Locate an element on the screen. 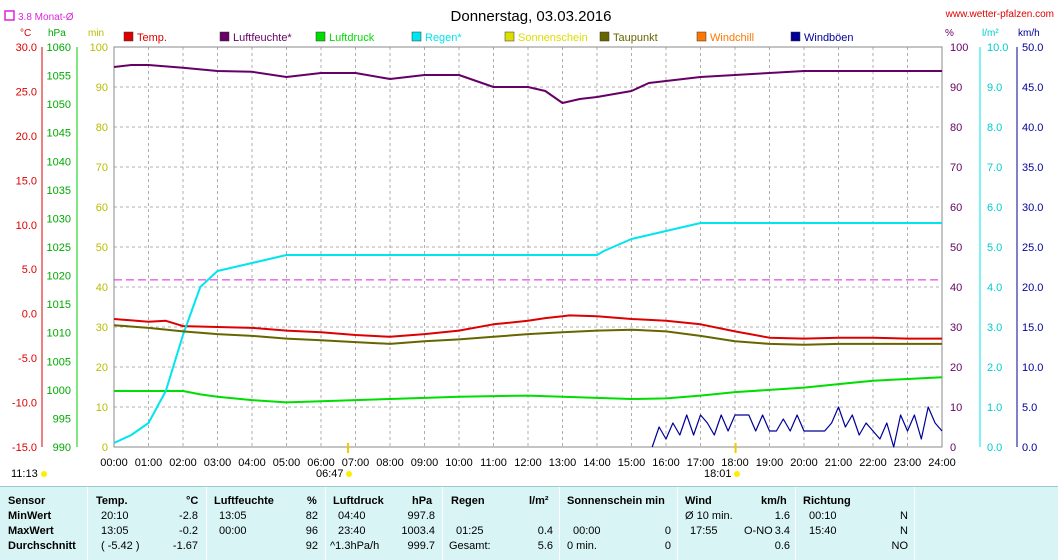  max-row-label: MaxWert is located at coordinates (31, 531).